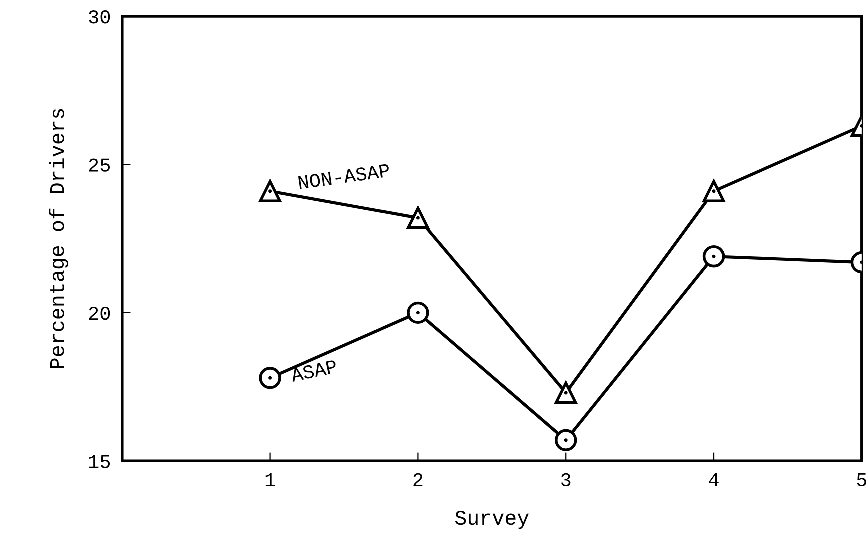 This screenshot has width=868, height=549. Describe the element at coordinates (862, 480) in the screenshot. I see `x-tick-label: 5` at that location.